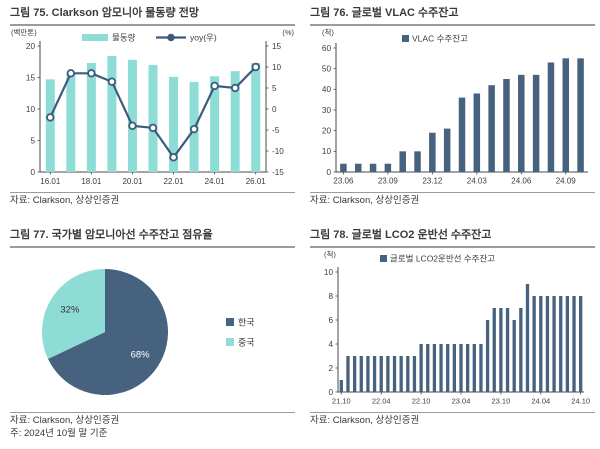 This screenshot has width=600, height=449. Describe the element at coordinates (477, 181) in the screenshot. I see `svg-text: 24.03` at that location.